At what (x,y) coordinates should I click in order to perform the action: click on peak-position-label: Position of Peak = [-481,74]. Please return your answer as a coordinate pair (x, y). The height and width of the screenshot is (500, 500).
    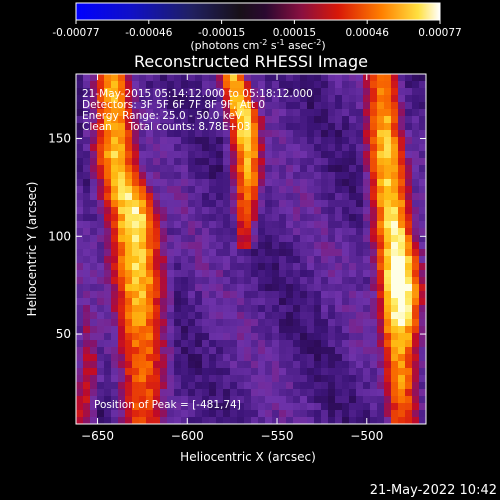
    Looking at the image, I should click on (167, 405).